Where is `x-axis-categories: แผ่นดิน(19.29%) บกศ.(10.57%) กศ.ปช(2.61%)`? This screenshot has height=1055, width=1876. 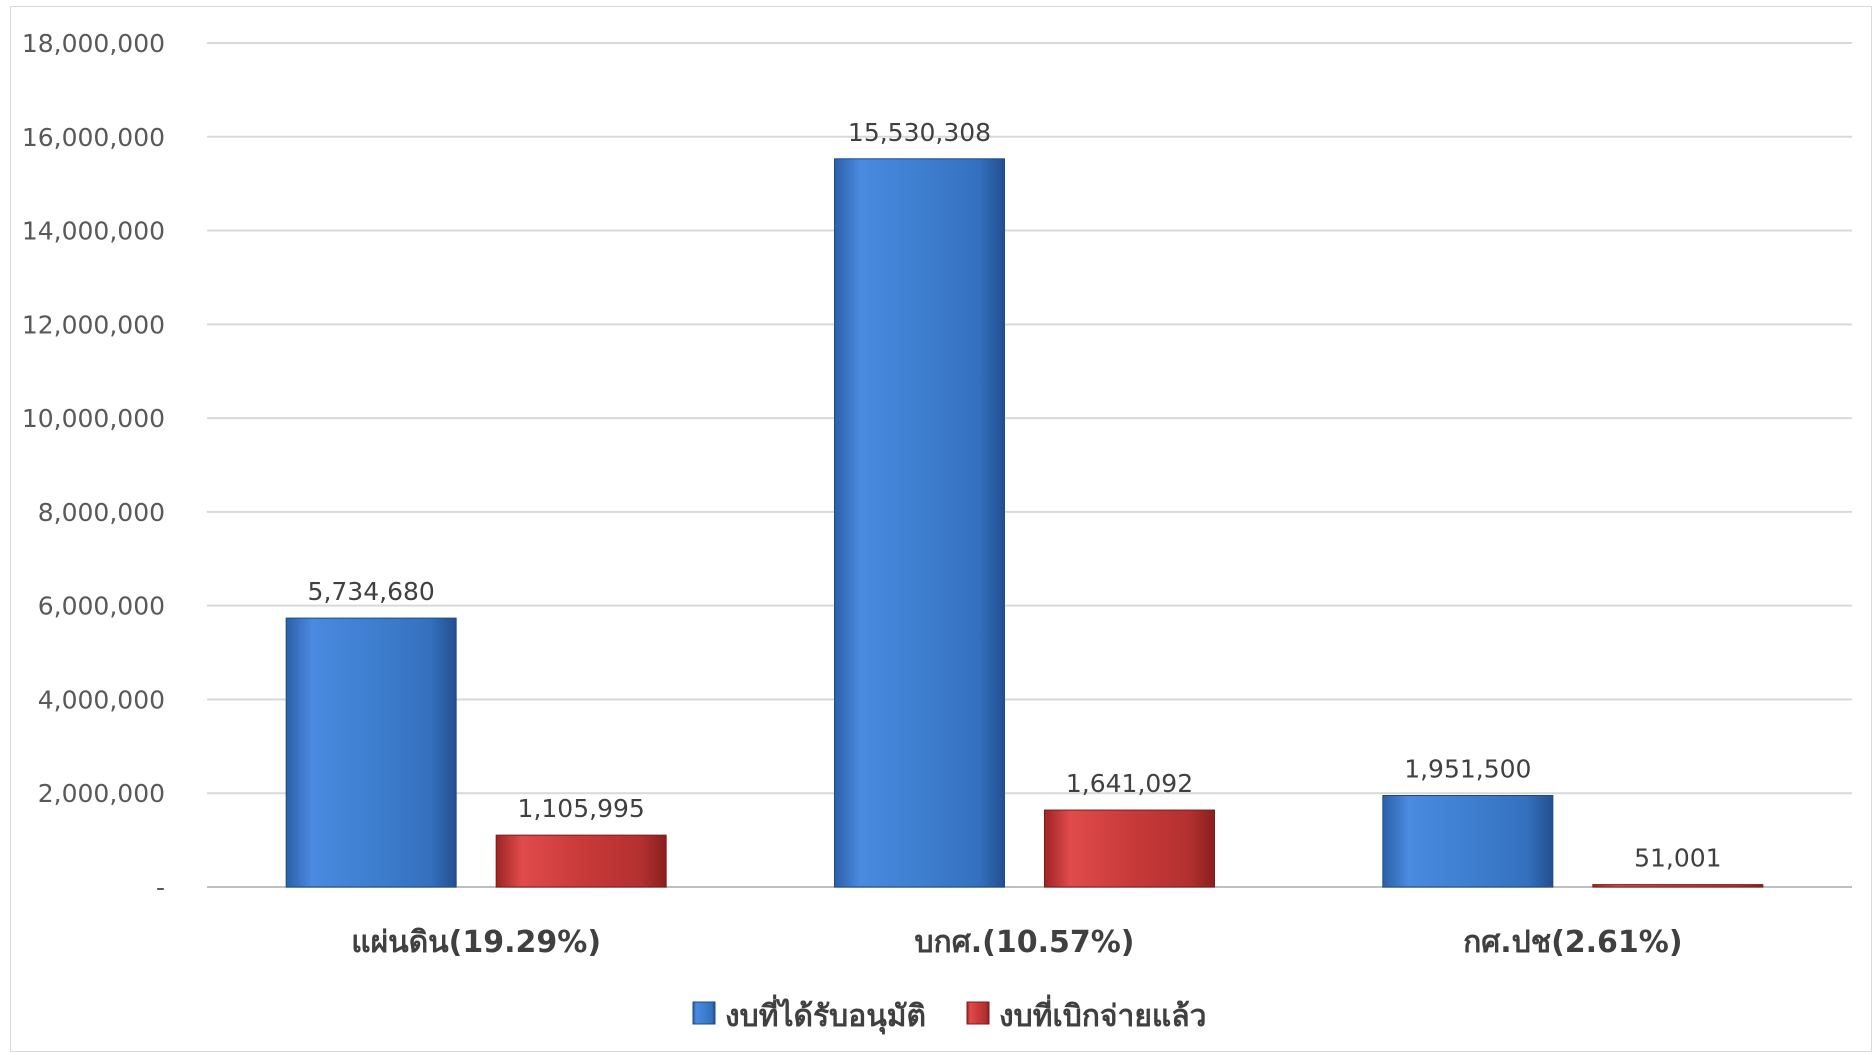 x-axis-categories: แผ่นดิน(19.29%) บกศ.(10.57%) กศ.ปช(2.61%) is located at coordinates (1016, 942).